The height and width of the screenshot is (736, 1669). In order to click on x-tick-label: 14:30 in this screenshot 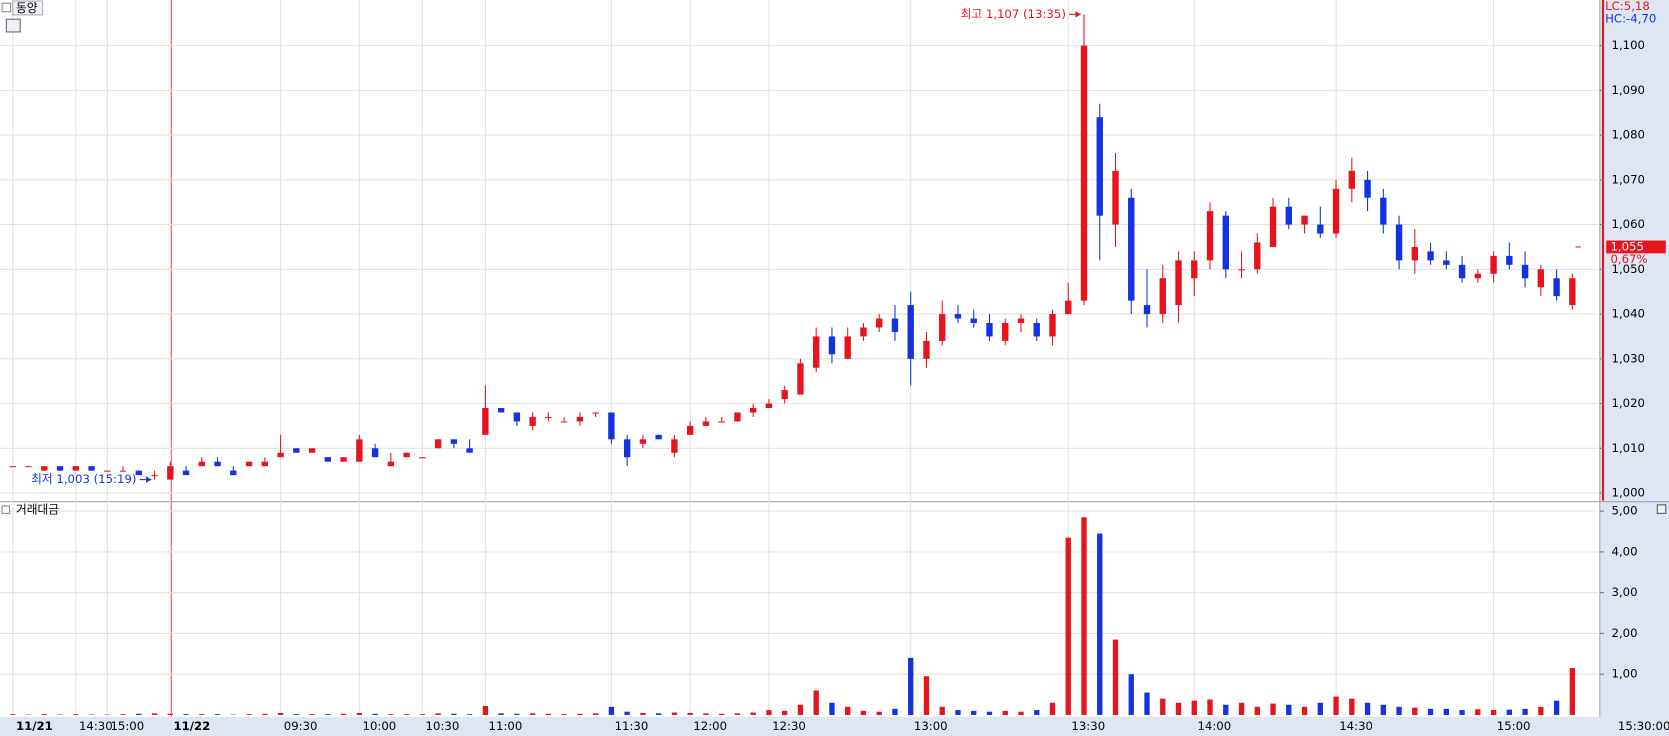, I will do `click(96, 726)`.